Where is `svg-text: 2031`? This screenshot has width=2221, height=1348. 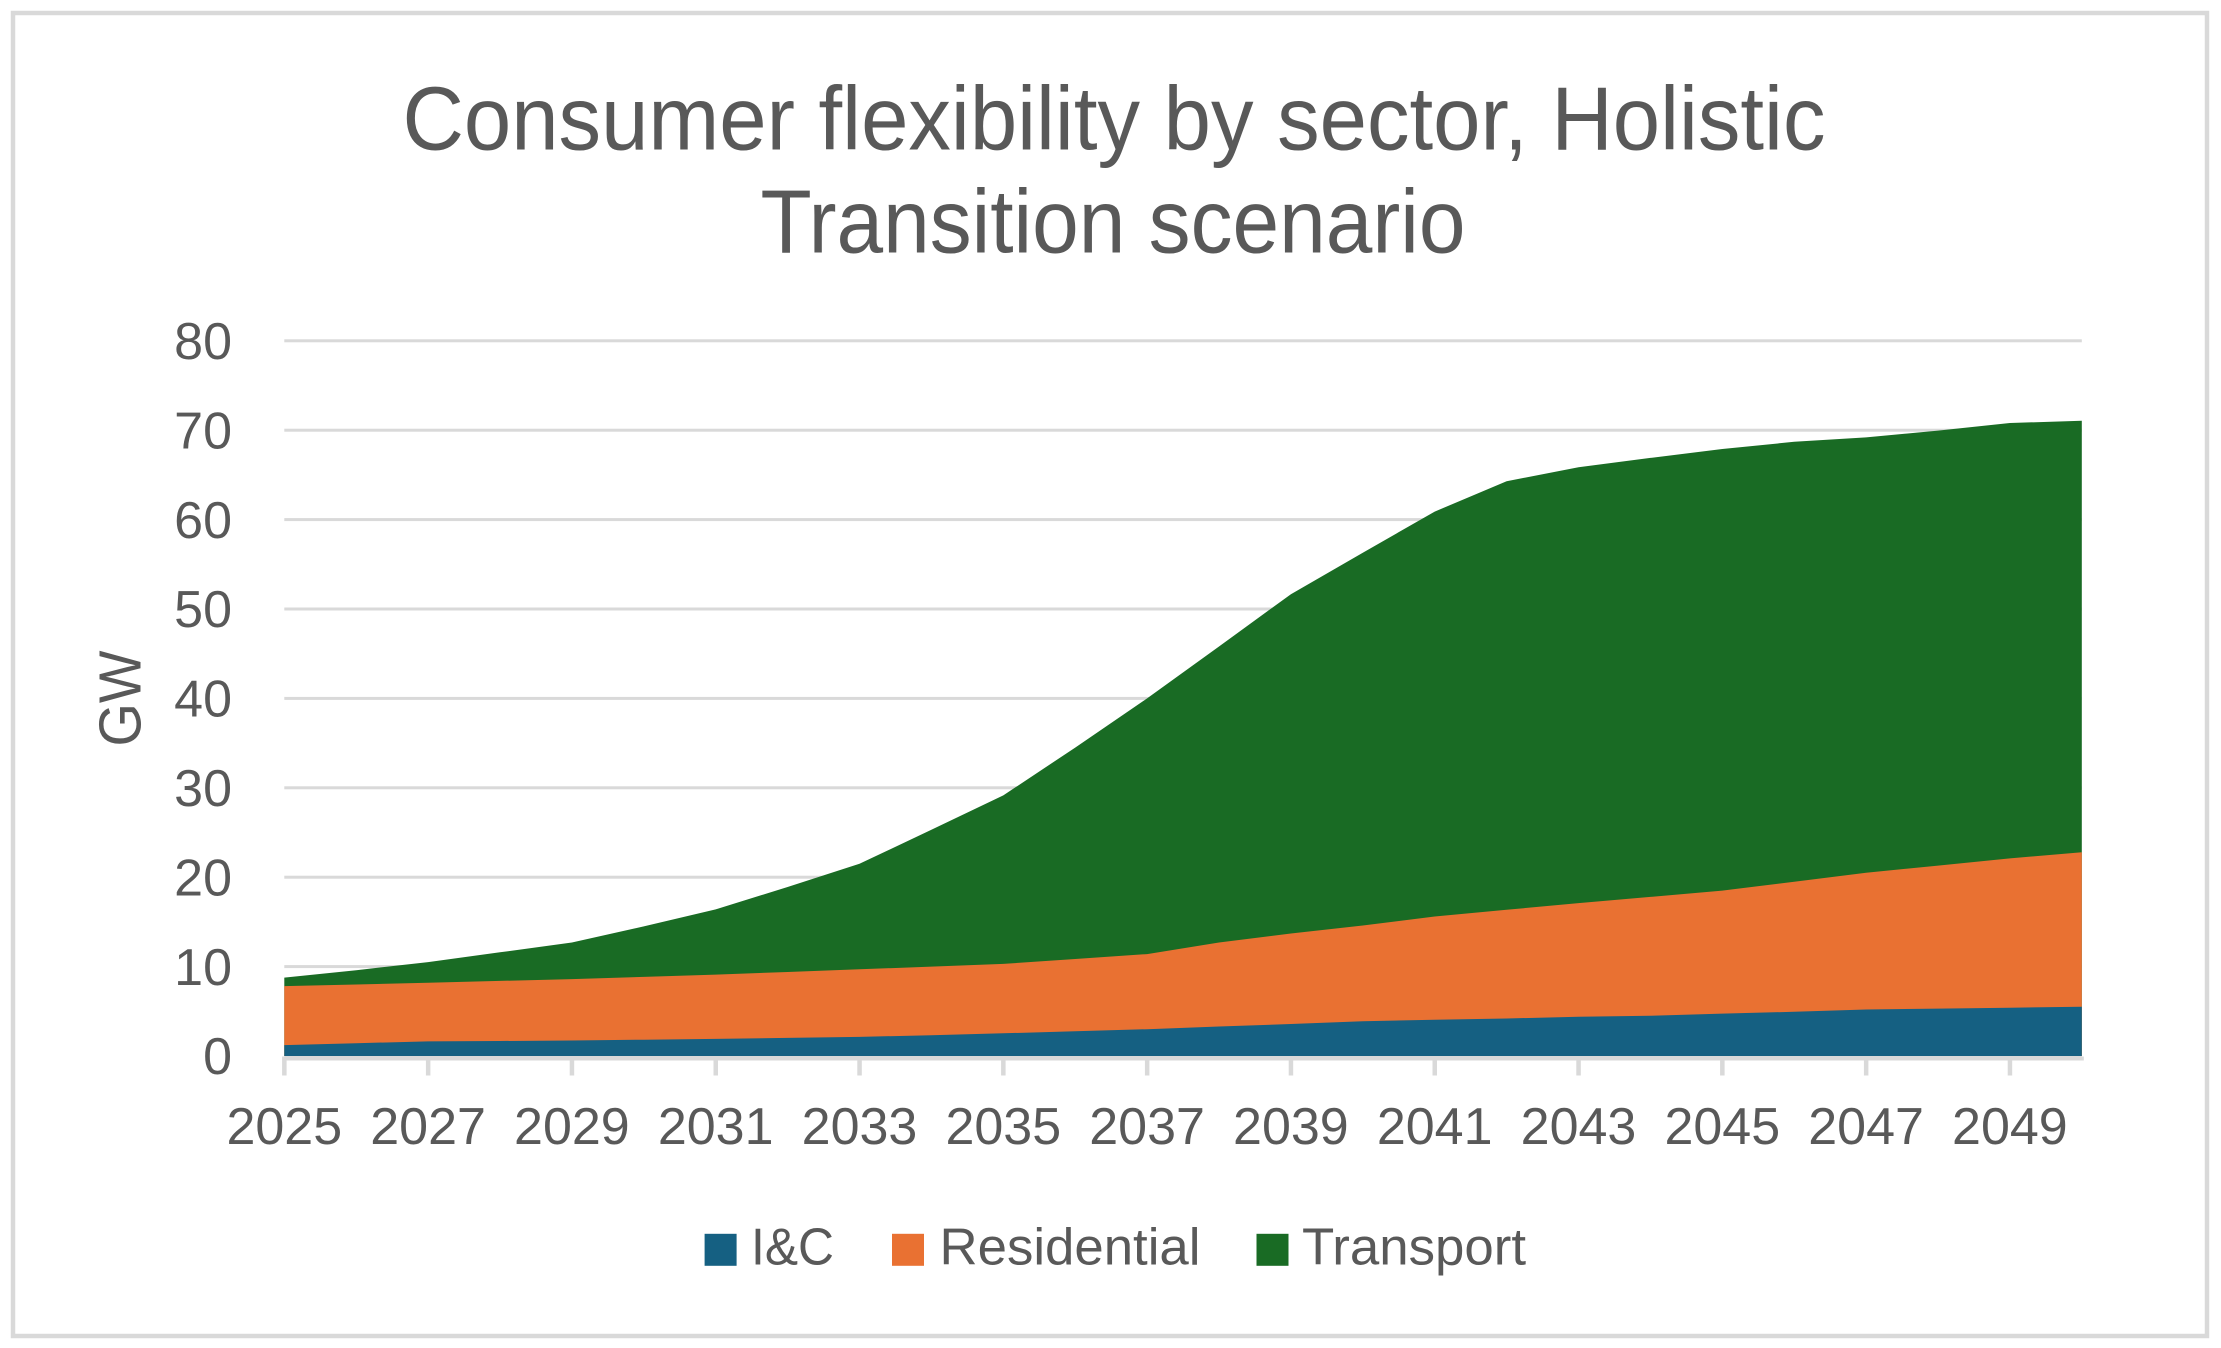
svg-text: 2031 is located at coordinates (716, 1127).